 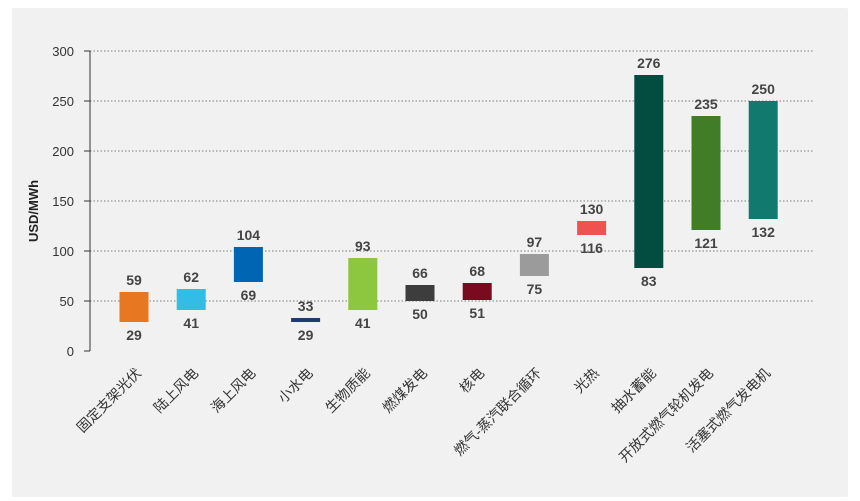 What do you see at coordinates (592, 209) in the screenshot?
I see `high-value-label: 130` at bounding box center [592, 209].